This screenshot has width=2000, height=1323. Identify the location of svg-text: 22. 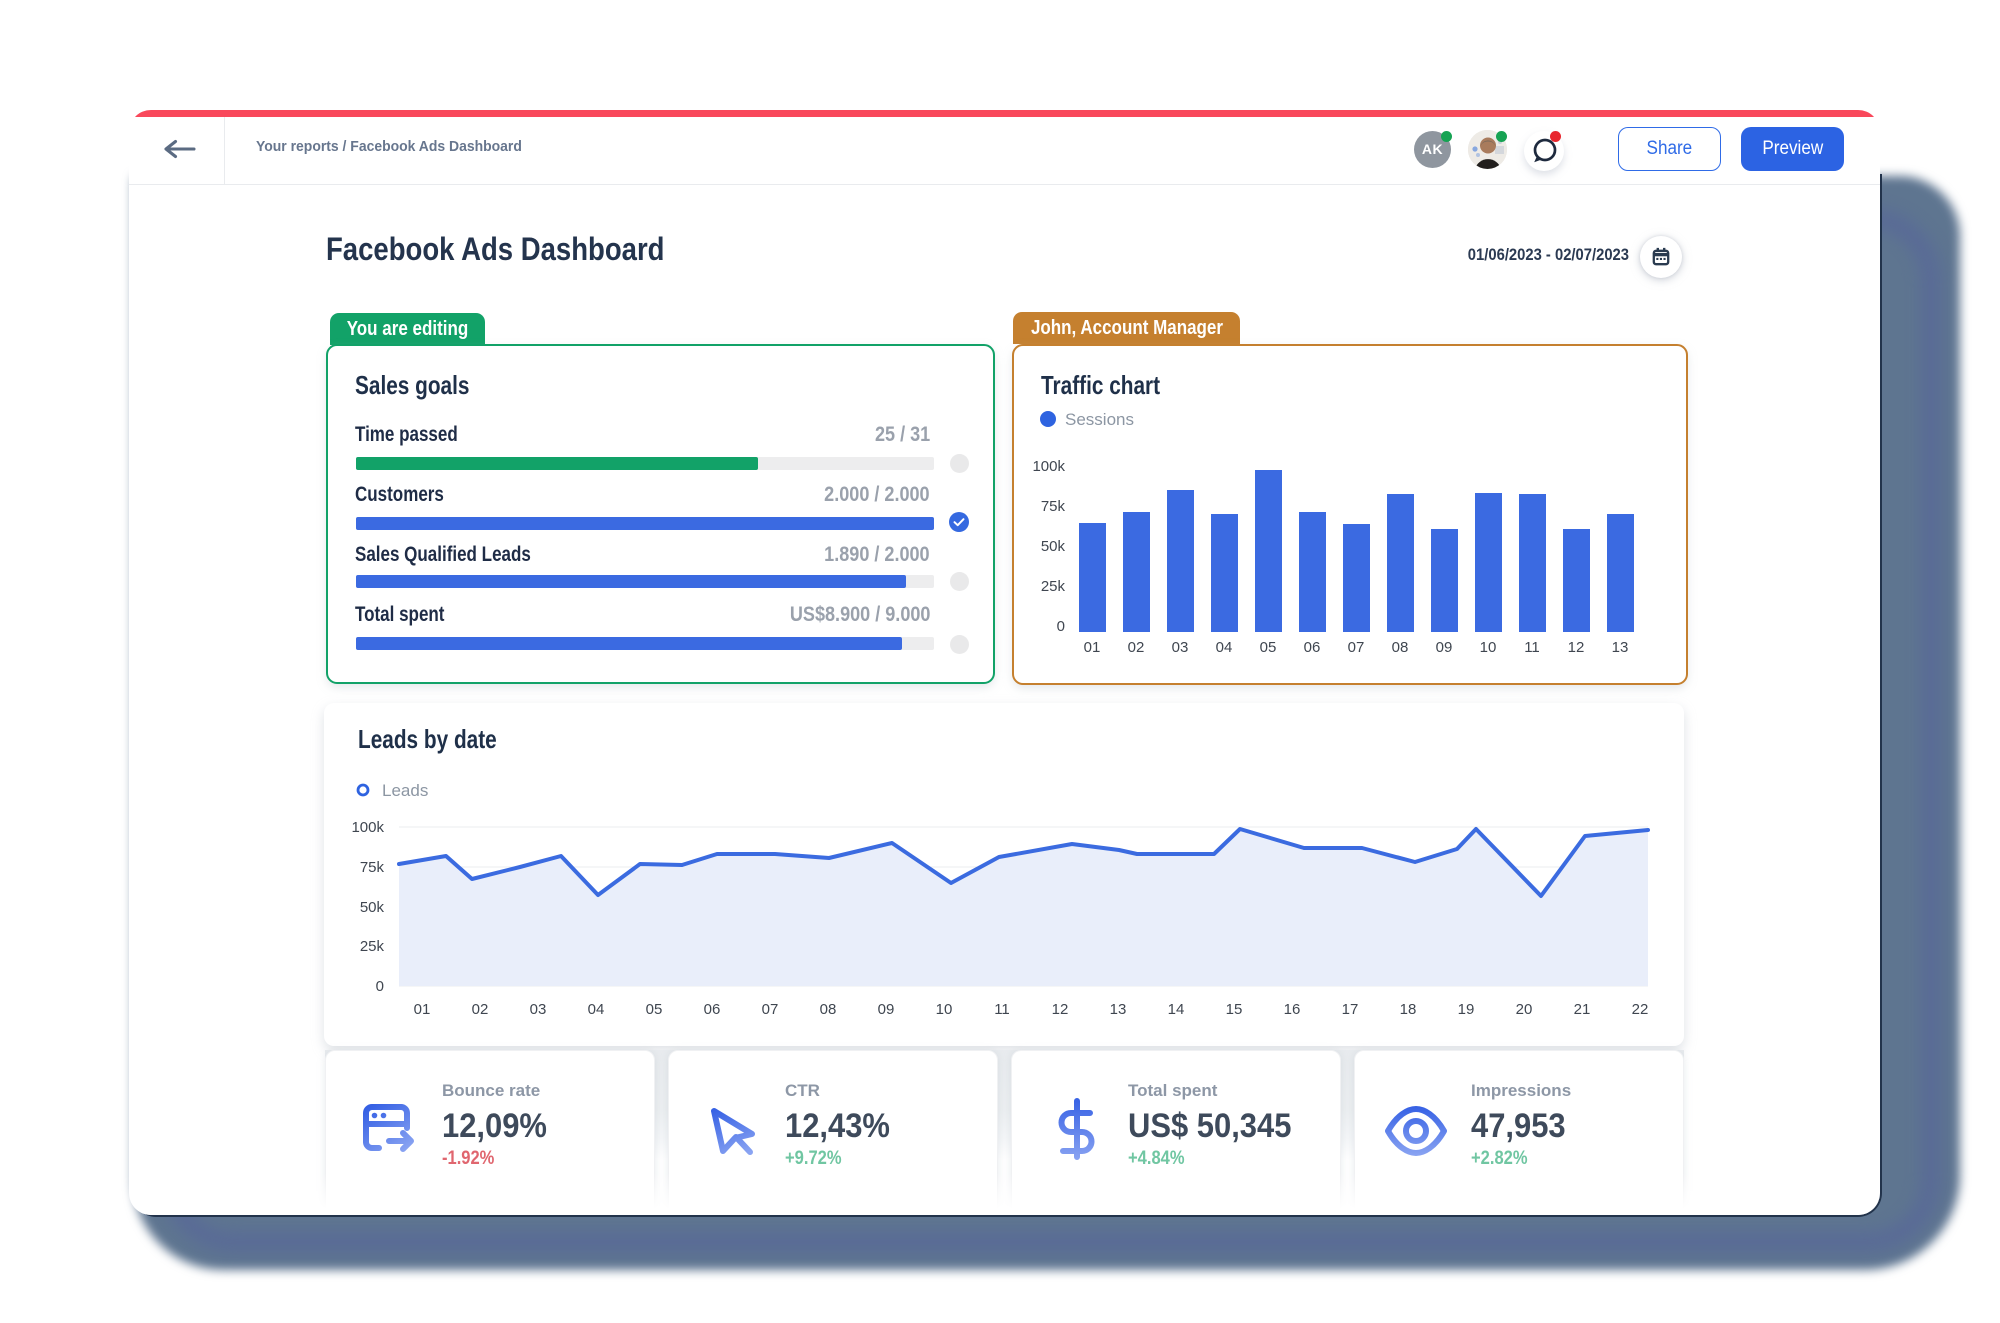
(1640, 1009).